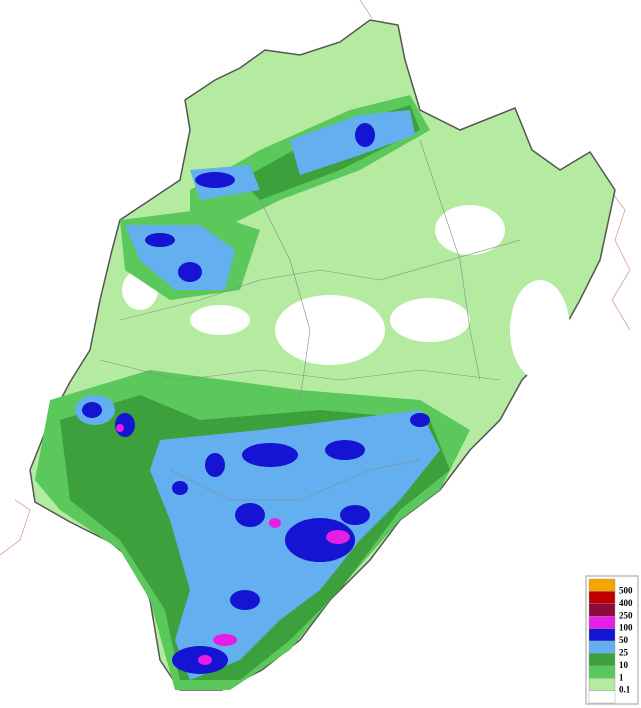 The width and height of the screenshot is (641, 708). Describe the element at coordinates (624, 652) in the screenshot. I see `legend-label: 25` at that location.